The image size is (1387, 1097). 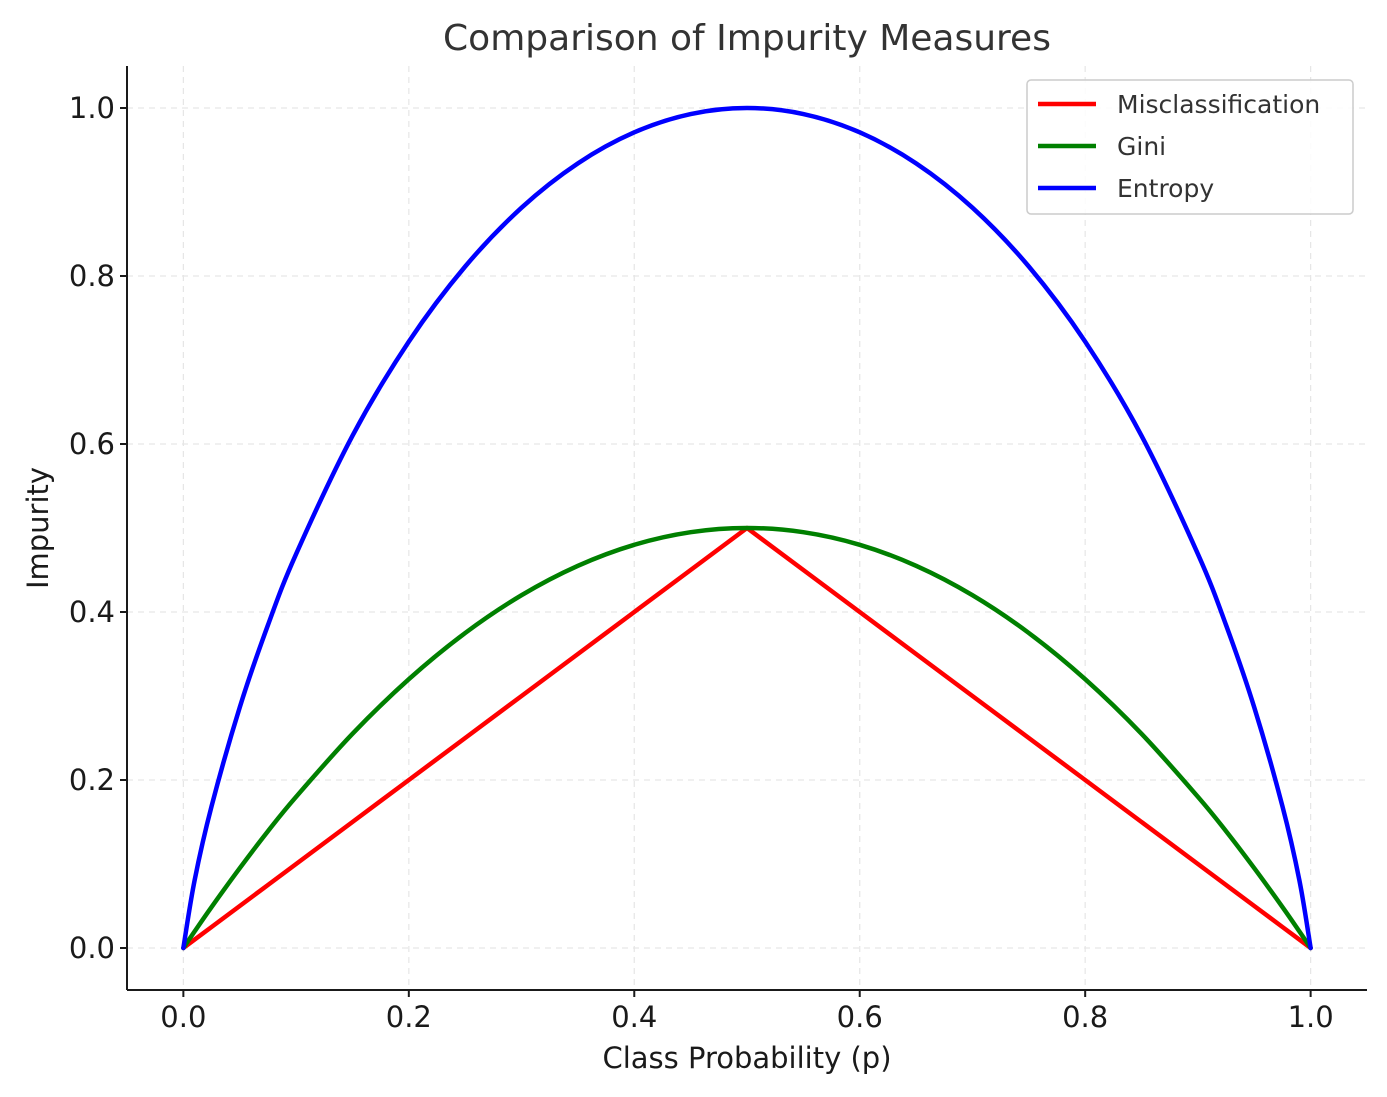 I want to click on y-axis-label: Impurity, so click(x=38, y=528).